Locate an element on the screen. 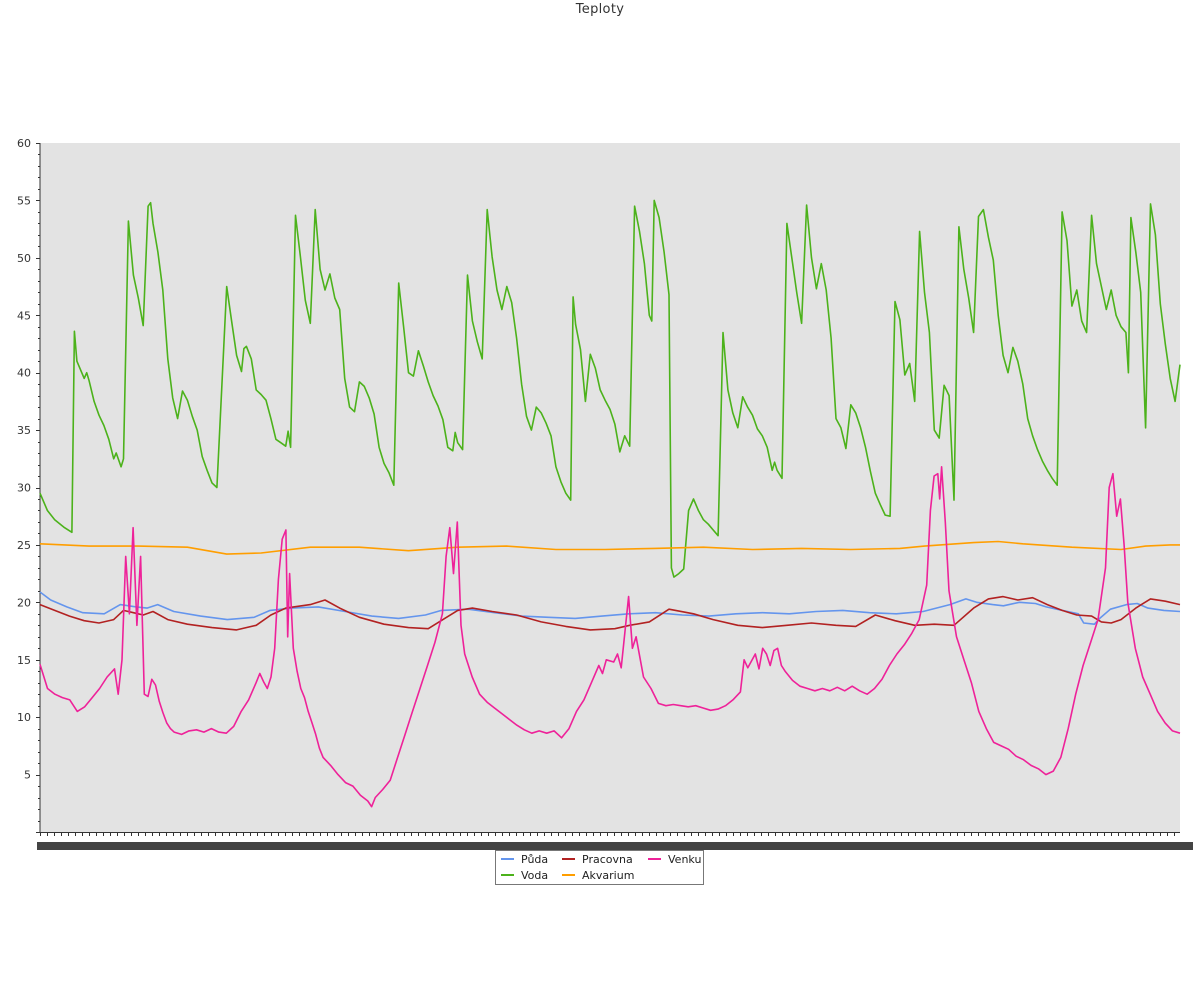  y-tick-label: 10 is located at coordinates (24, 717).